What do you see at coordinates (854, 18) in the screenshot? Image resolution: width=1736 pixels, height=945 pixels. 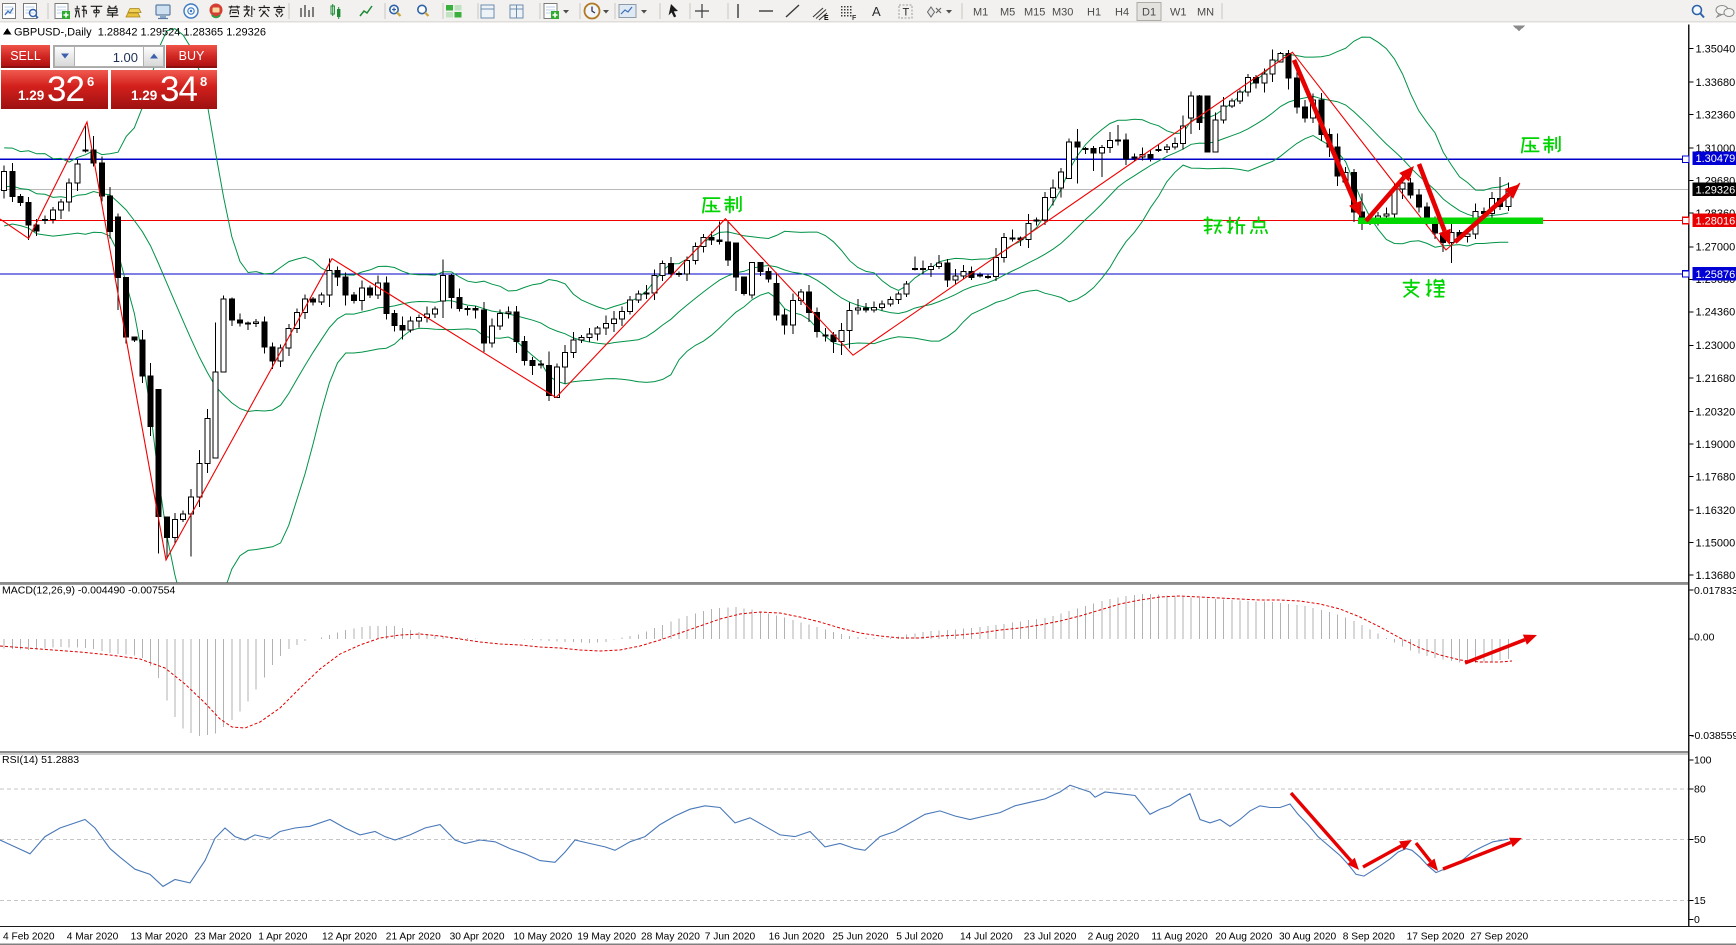 I see `svg-text: F` at bounding box center [854, 18].